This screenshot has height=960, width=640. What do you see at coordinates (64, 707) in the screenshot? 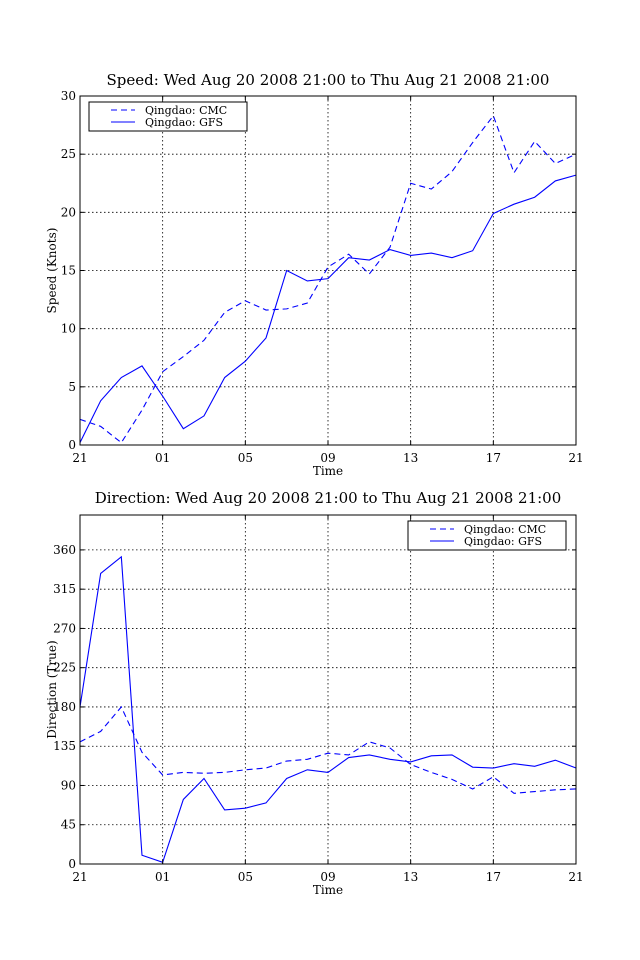
I see `y-tick-label: 180` at bounding box center [64, 707].